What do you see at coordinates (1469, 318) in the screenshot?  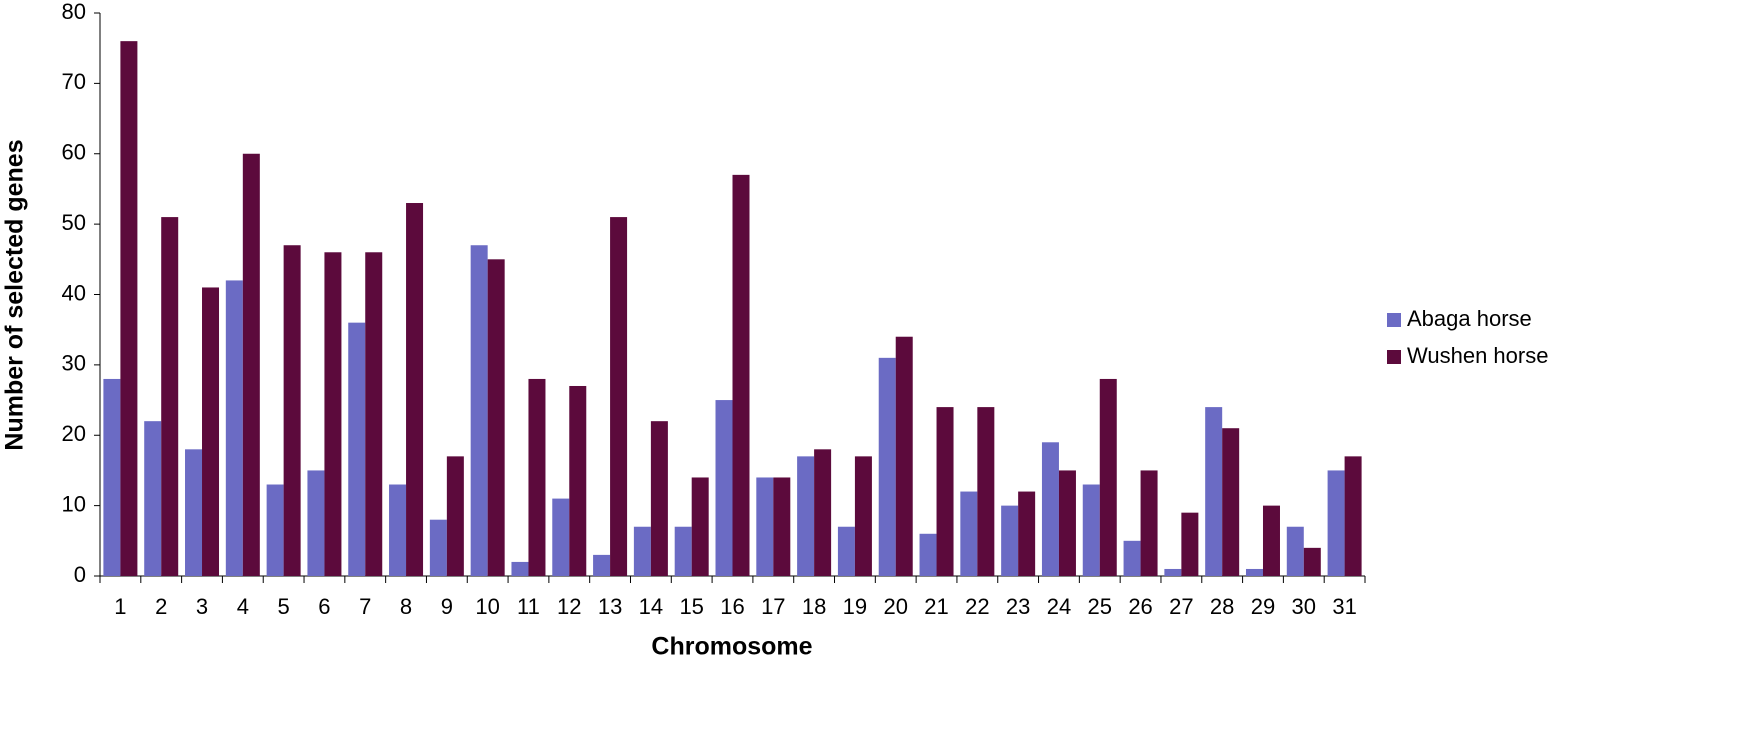 I see `legend-label: Abaga horse` at bounding box center [1469, 318].